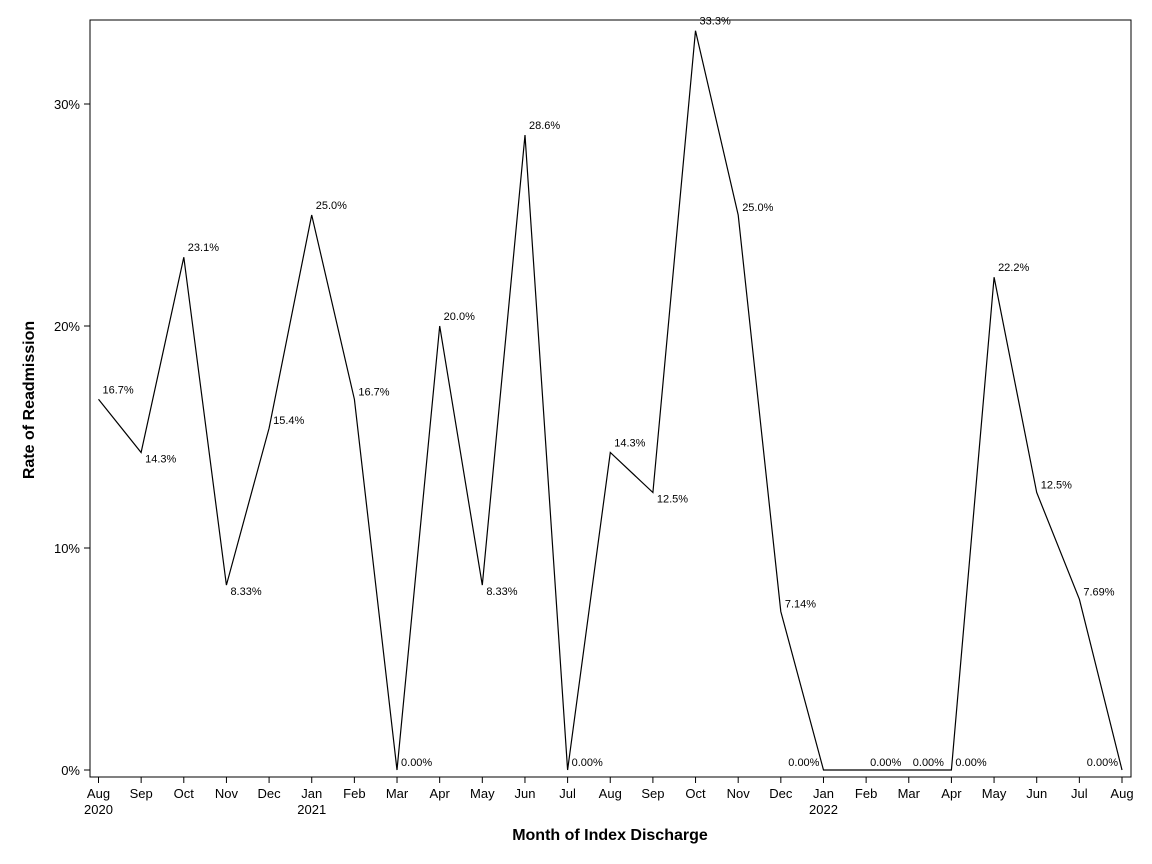 The image size is (1152, 864). What do you see at coordinates (67, 104) in the screenshot?
I see `y-tick-label: 30%` at bounding box center [67, 104].